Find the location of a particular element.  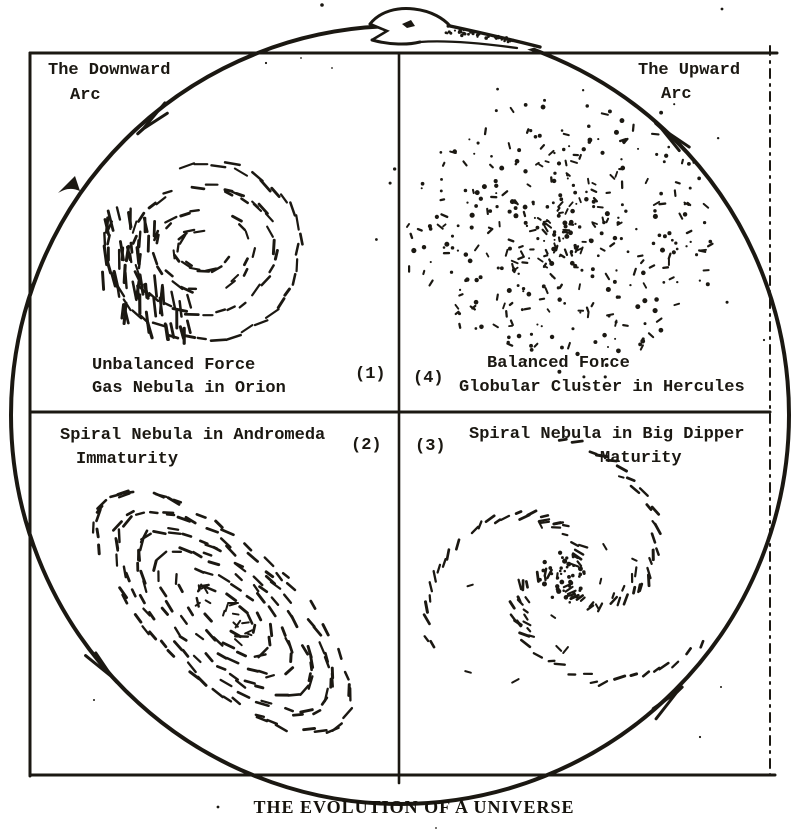

upward-arc-label-line1: The Upward is located at coordinates (689, 70).